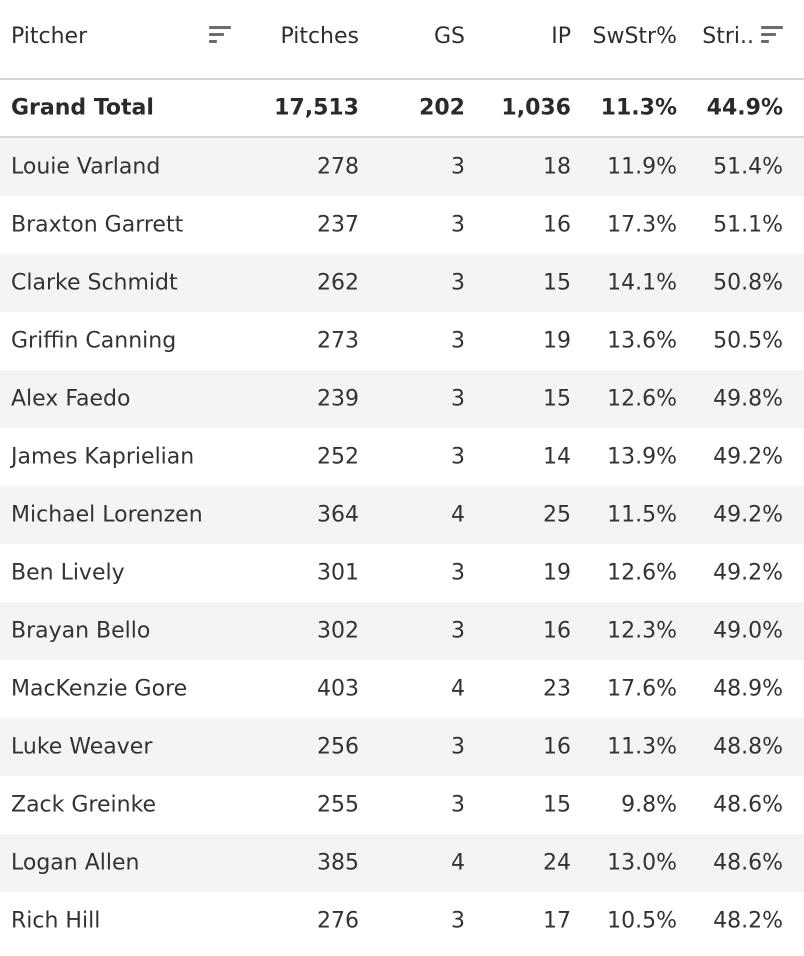  Describe the element at coordinates (338, 457) in the screenshot. I see `pitches-cell: 252` at that location.